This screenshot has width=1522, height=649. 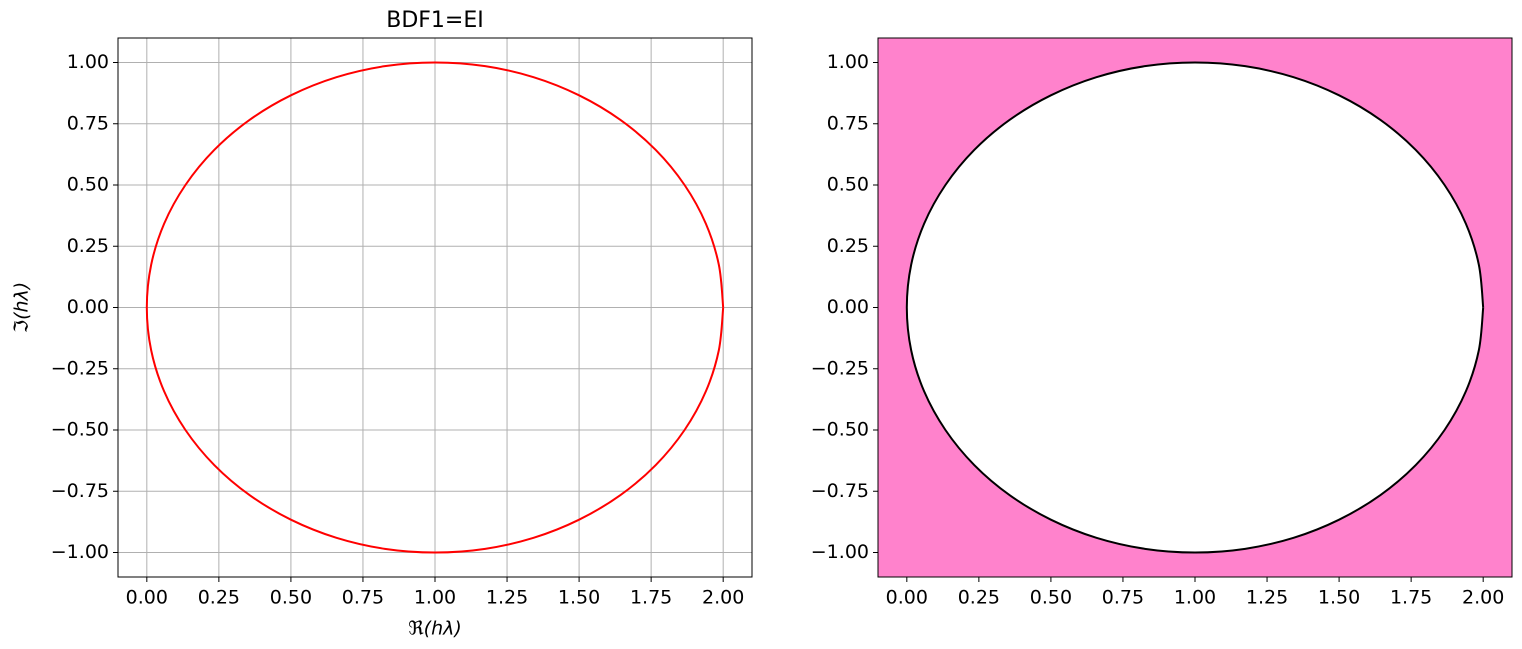 I want to click on chart-title: BDF1=EI, so click(x=435, y=20).